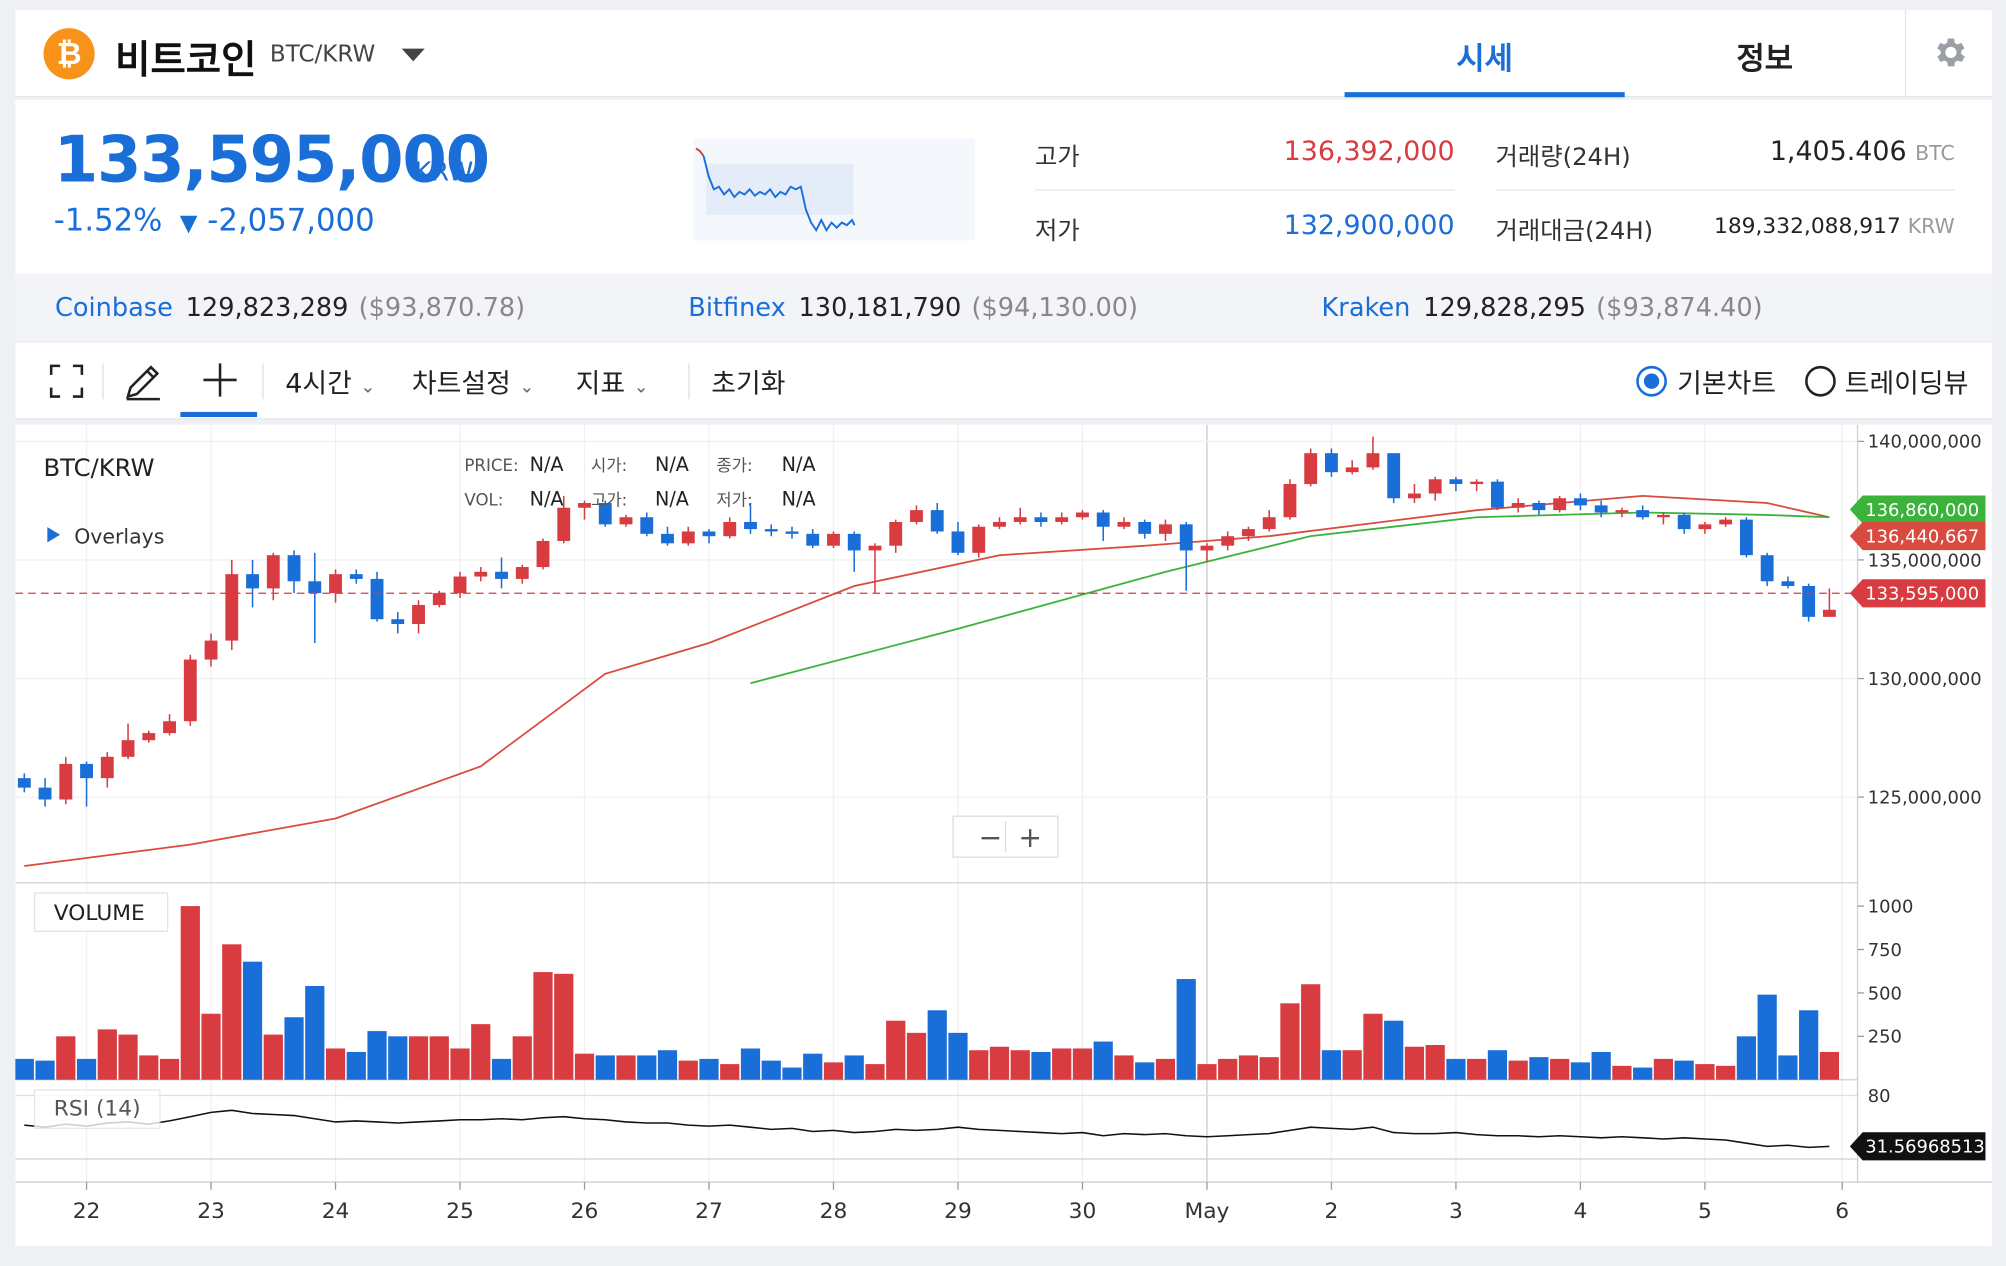 The image size is (2006, 1266). What do you see at coordinates (1366, 307) in the screenshot?
I see `exchange-name: Kraken` at bounding box center [1366, 307].